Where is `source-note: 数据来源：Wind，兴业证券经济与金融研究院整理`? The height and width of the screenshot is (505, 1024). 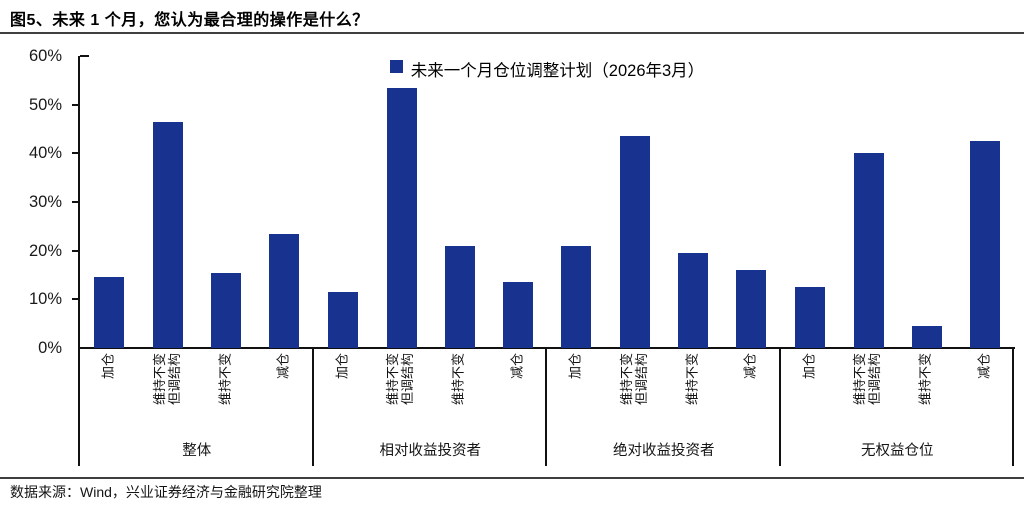
source-note: 数据来源：Wind，兴业证券经济与金融研究院整理 is located at coordinates (166, 492).